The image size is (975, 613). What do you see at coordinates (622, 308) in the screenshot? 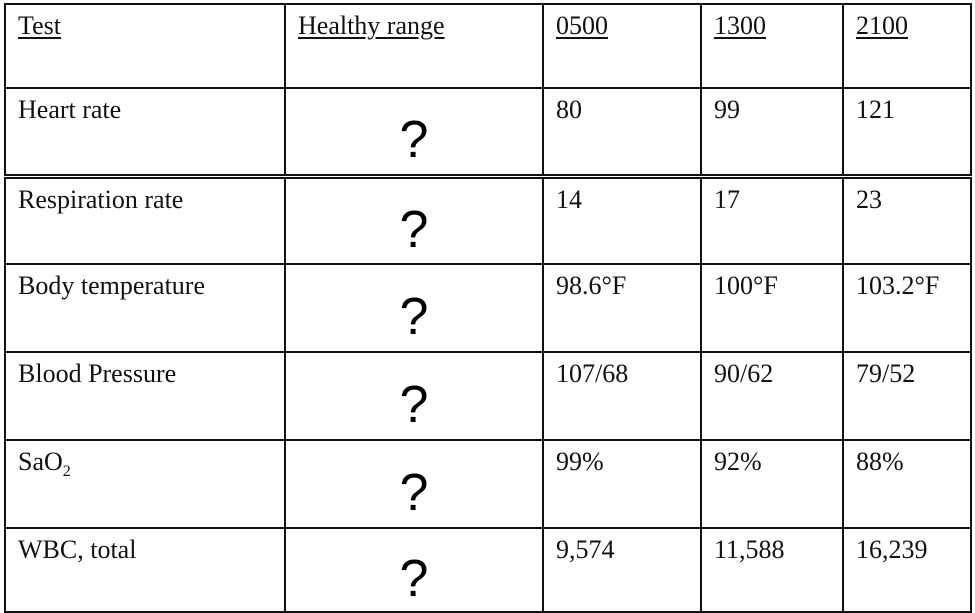
I see `value-cell: 98.6°F` at bounding box center [622, 308].